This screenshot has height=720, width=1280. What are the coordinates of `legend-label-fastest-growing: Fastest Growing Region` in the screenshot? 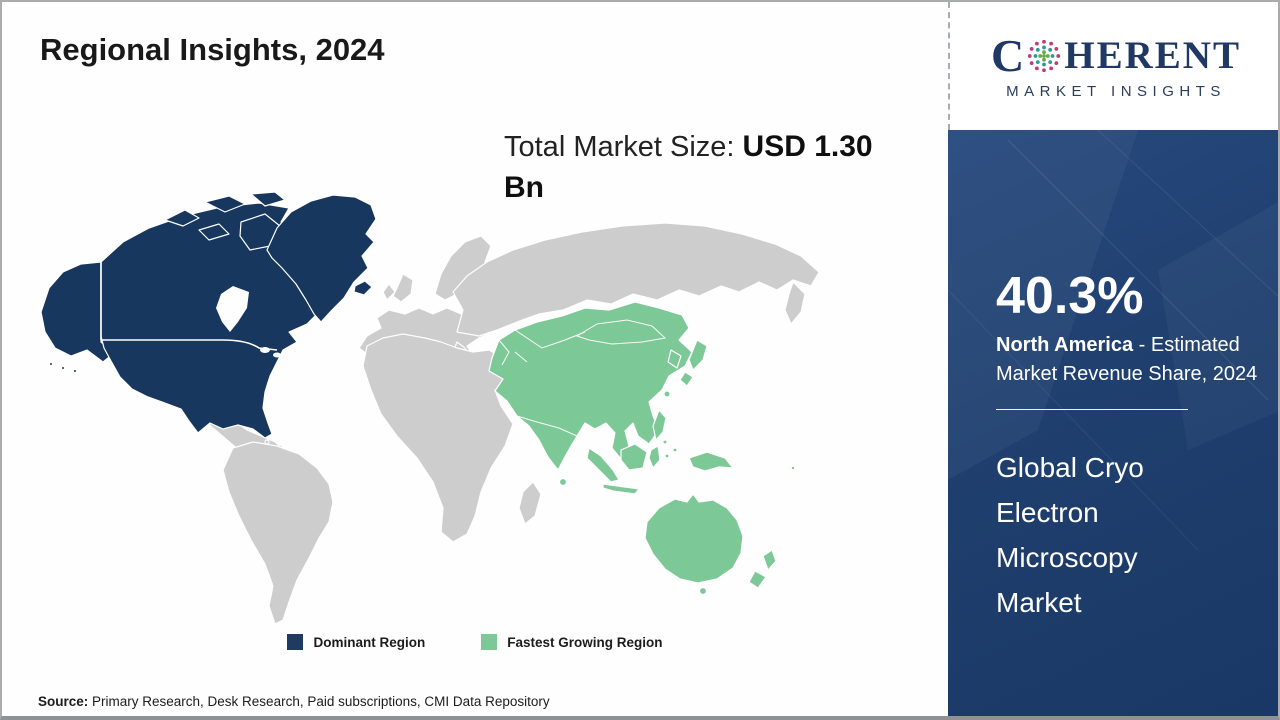 It's located at (585, 642).